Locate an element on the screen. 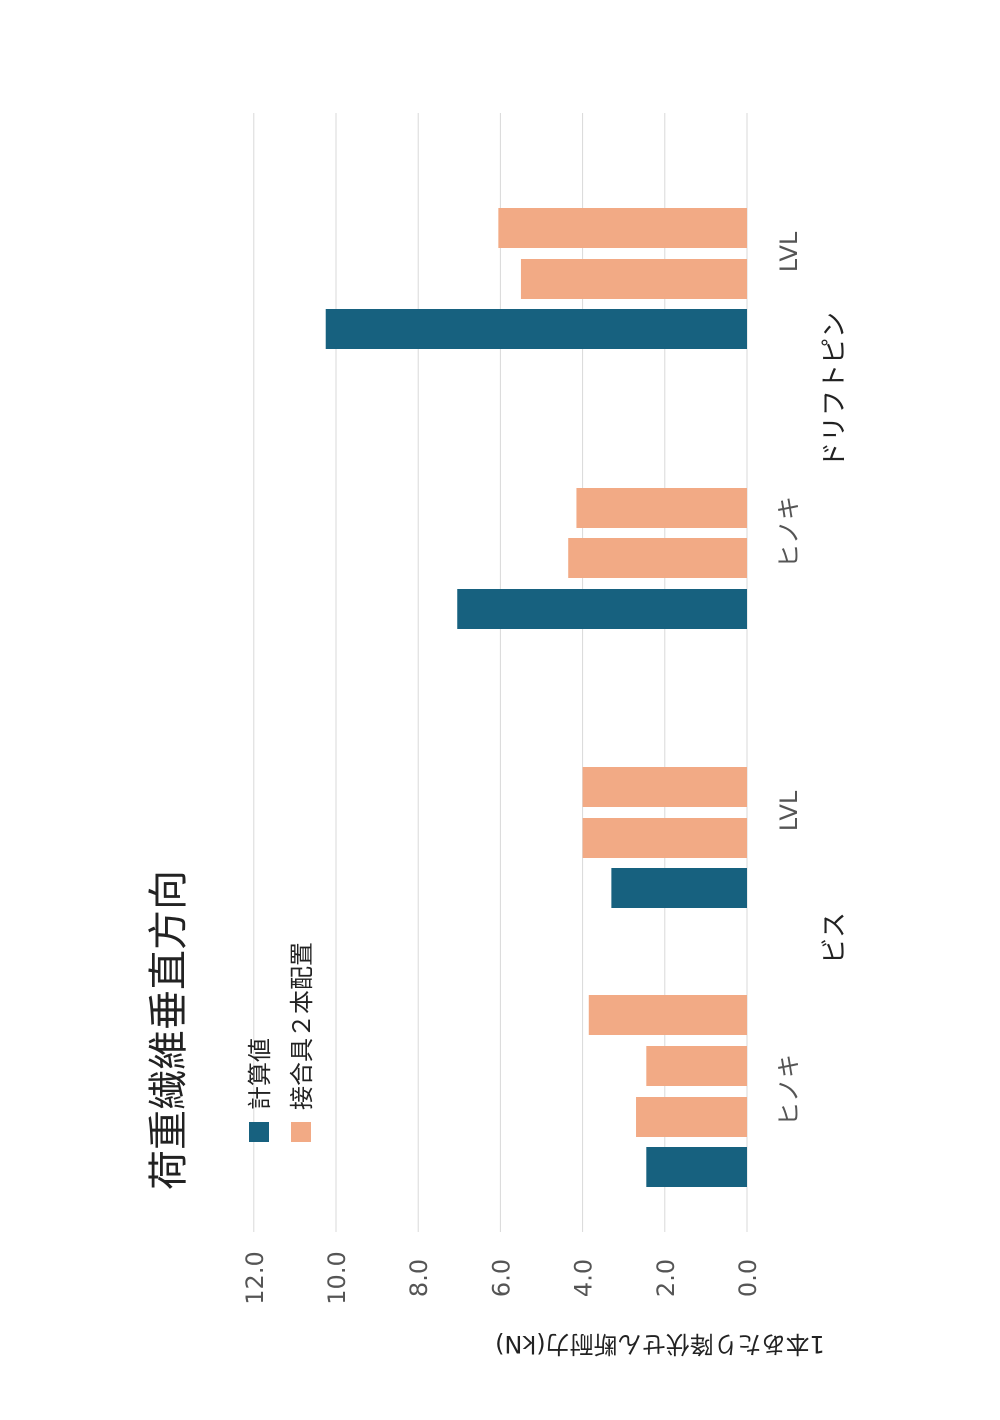 The height and width of the screenshot is (1420, 1000). legend: 計算値 接合具２本配置 is located at coordinates (281, 1042).